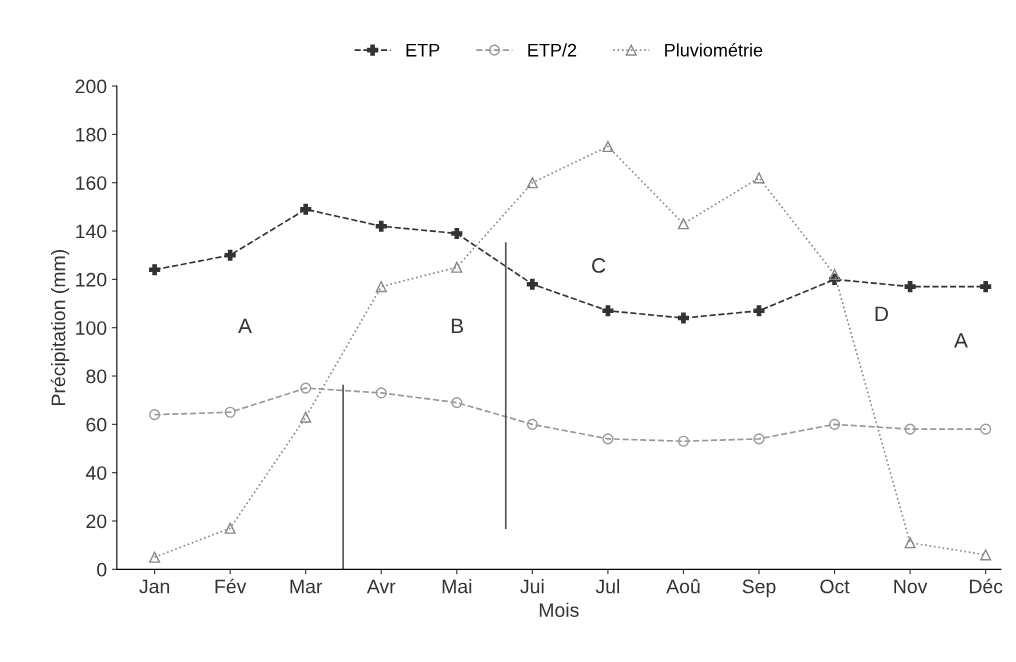 The image size is (1016, 662). Describe the element at coordinates (423, 50) in the screenshot. I see `legend-label: ETP` at that location.